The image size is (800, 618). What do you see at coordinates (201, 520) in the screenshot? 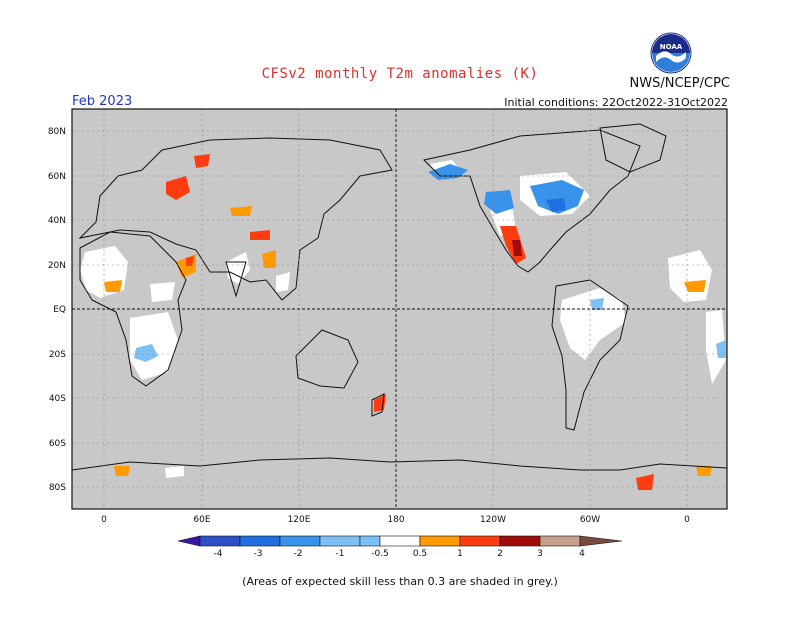
I see `lon-label: 60E` at bounding box center [201, 520].